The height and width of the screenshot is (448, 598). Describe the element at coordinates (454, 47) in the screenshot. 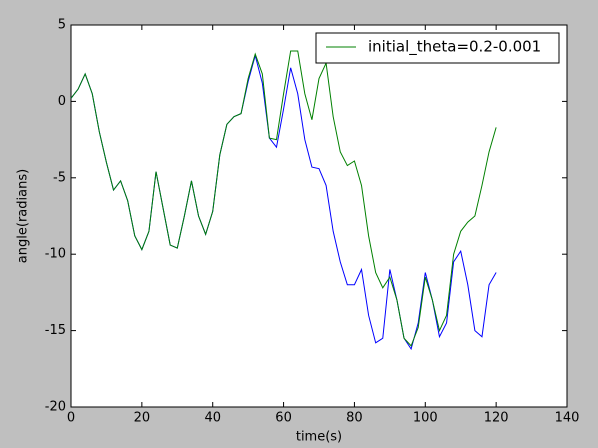

I see `legend-label: initial_theta=0.2-0.001` at that location.